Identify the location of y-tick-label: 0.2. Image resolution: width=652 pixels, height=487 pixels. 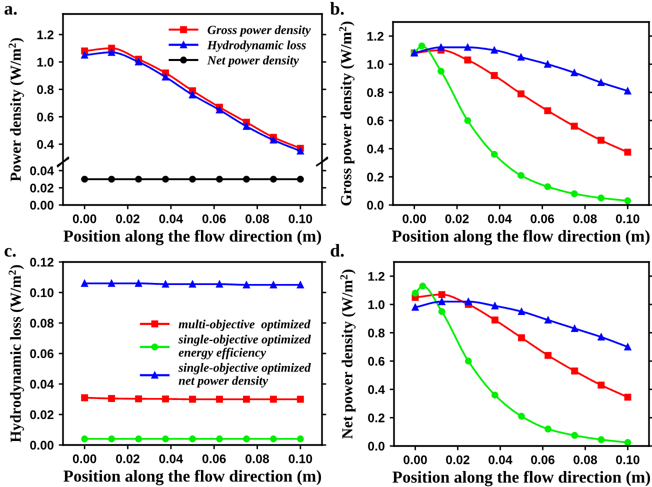
(375, 177).